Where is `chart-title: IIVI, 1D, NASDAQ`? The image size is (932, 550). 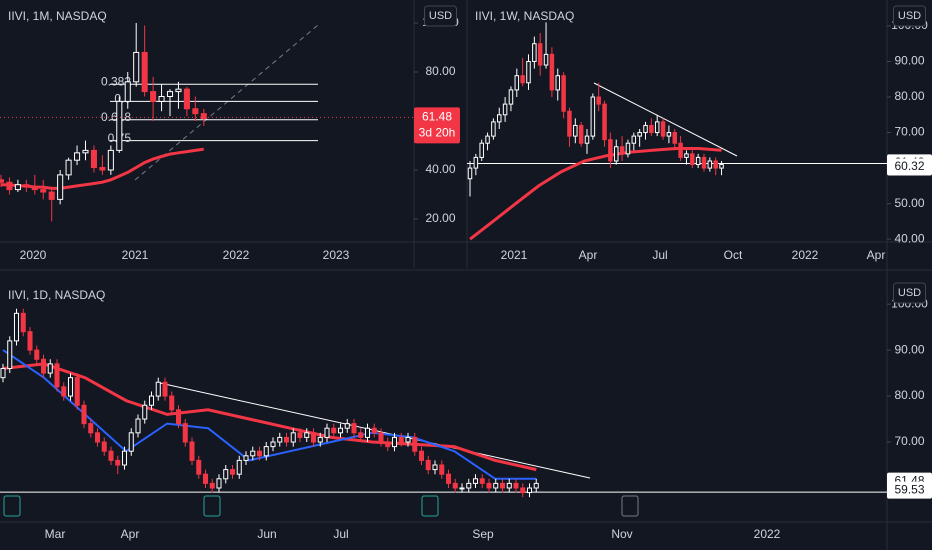 chart-title: IIVI, 1D, NASDAQ is located at coordinates (56, 295).